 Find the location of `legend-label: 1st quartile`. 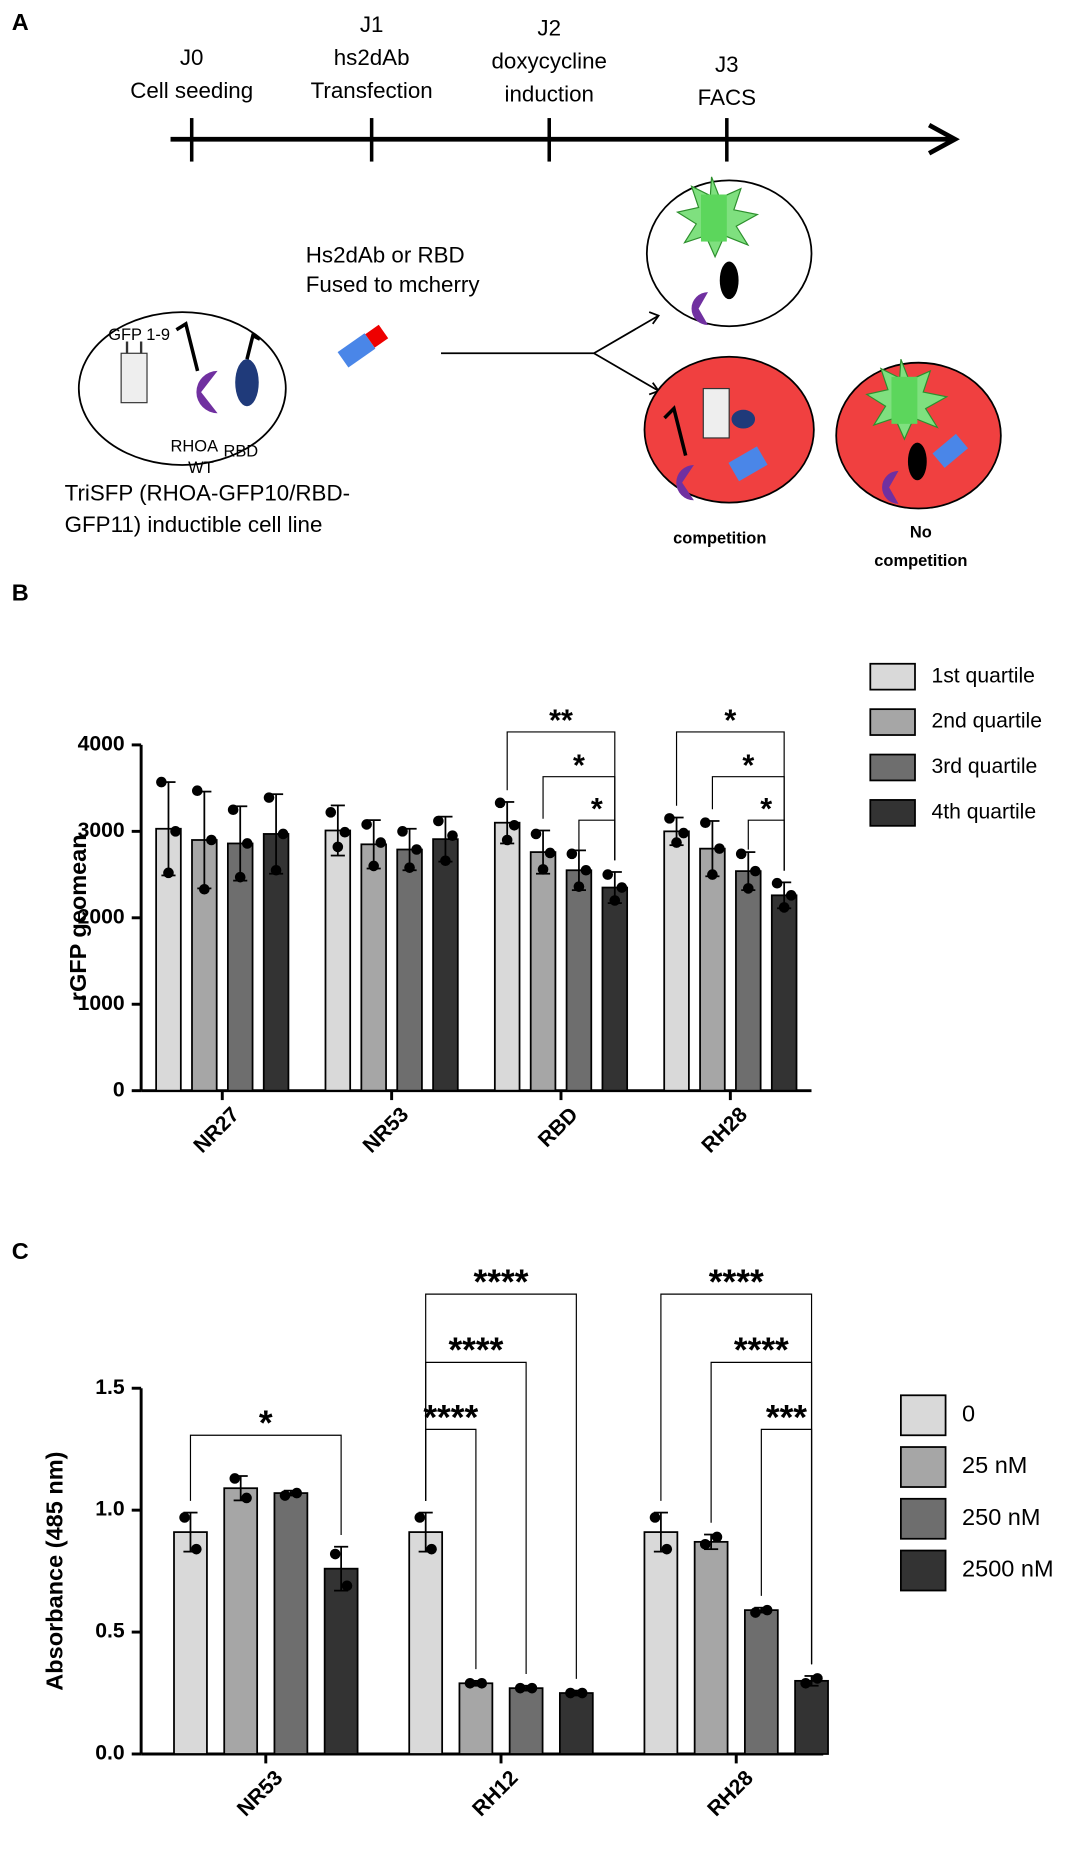

legend-label: 1st quartile is located at coordinates (983, 675).